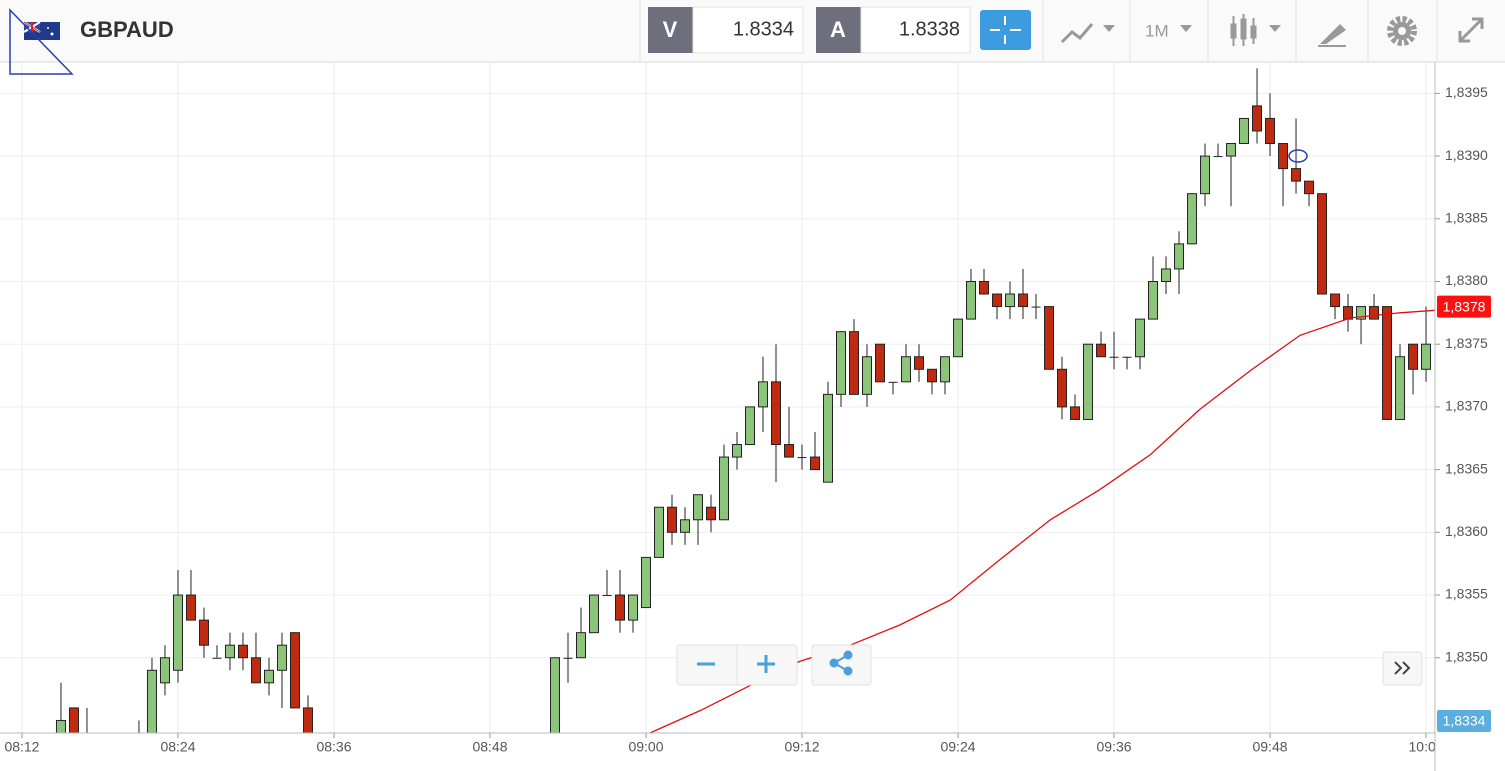 The image size is (1505, 771). I want to click on timeframe-button: 1M, so click(1168, 30).